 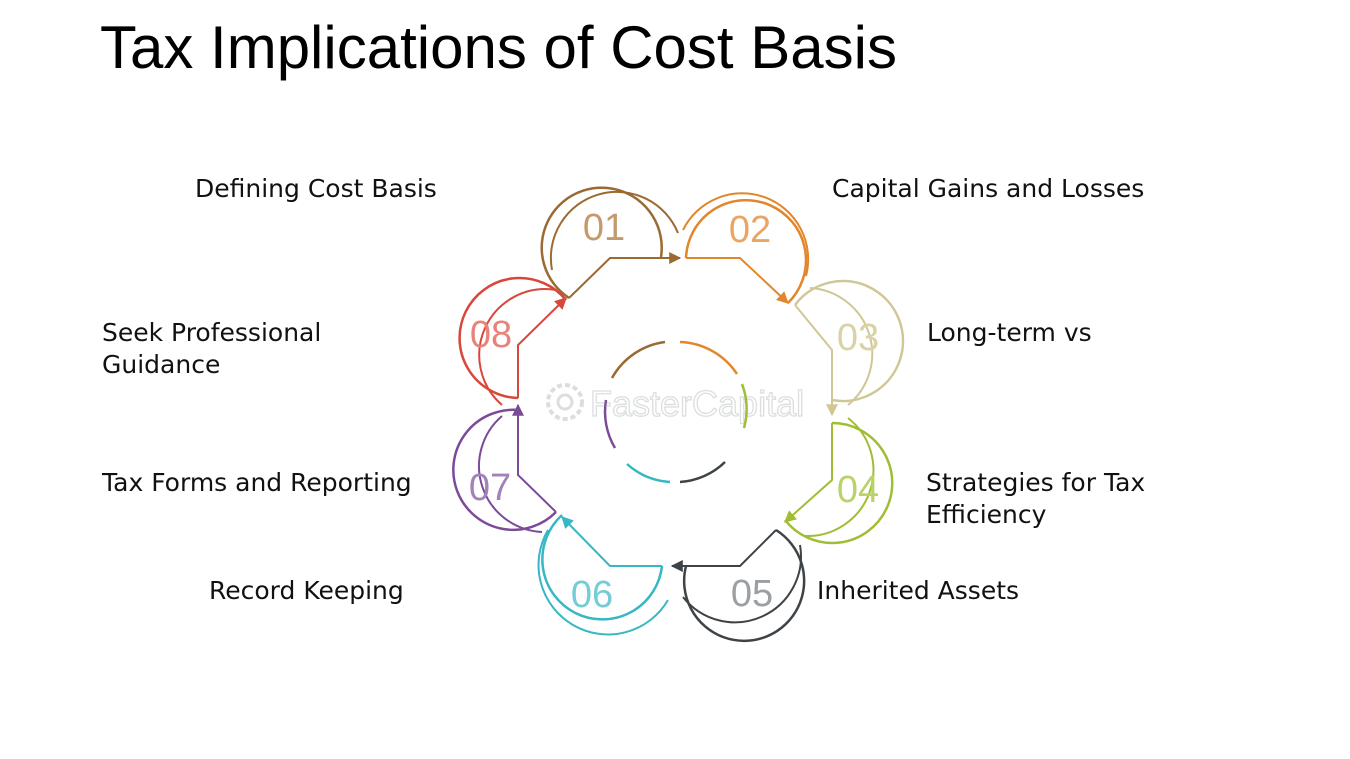 What do you see at coordinates (604, 228) in the screenshot?
I see `step-number-01: 01` at bounding box center [604, 228].